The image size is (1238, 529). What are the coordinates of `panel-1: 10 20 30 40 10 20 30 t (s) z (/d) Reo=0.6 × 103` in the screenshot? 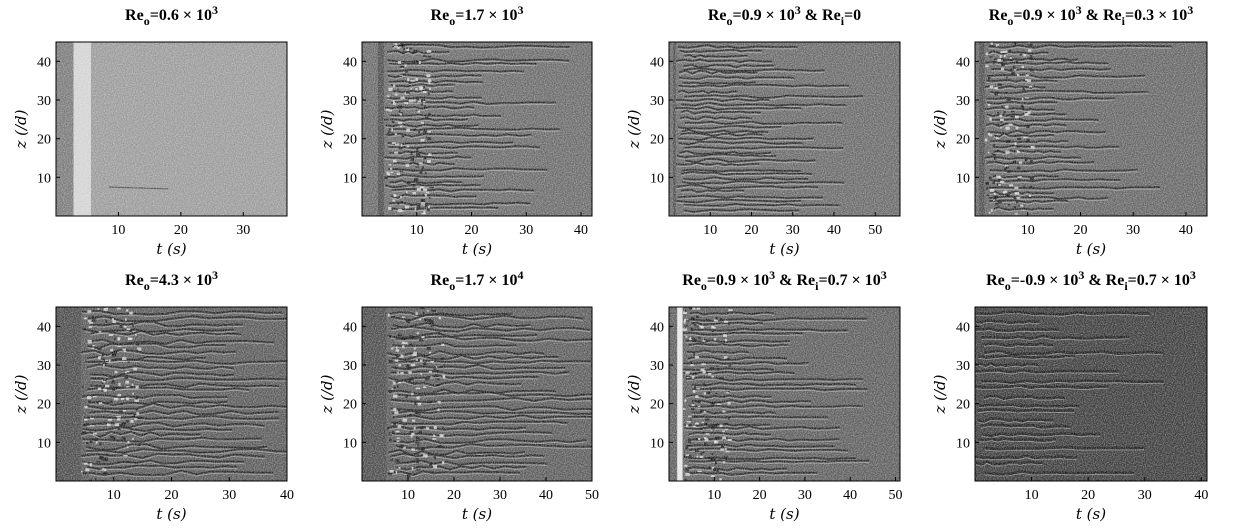 It's located at (150, 130).